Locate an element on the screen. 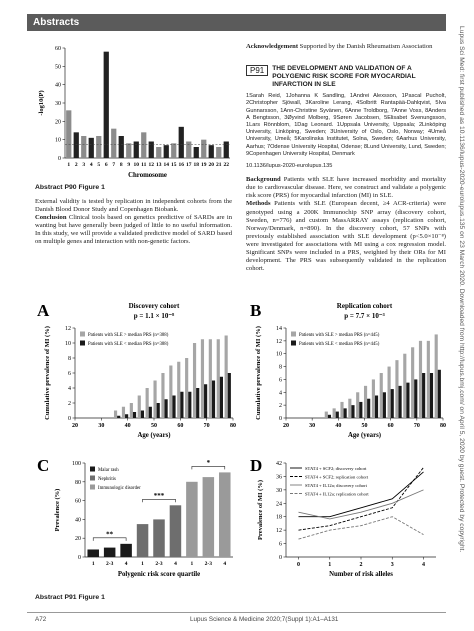  x-tick-label: 7 is located at coordinates (113, 165).